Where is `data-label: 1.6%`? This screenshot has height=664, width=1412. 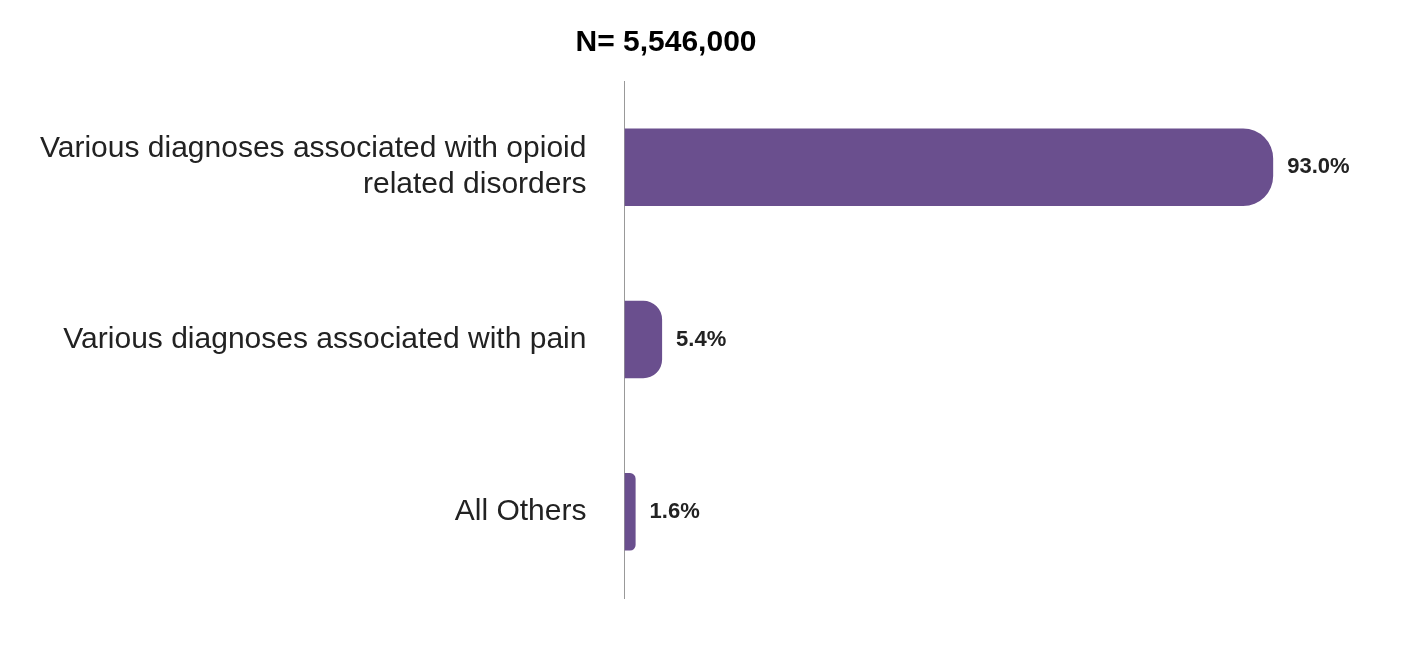 data-label: 1.6% is located at coordinates (674, 510).